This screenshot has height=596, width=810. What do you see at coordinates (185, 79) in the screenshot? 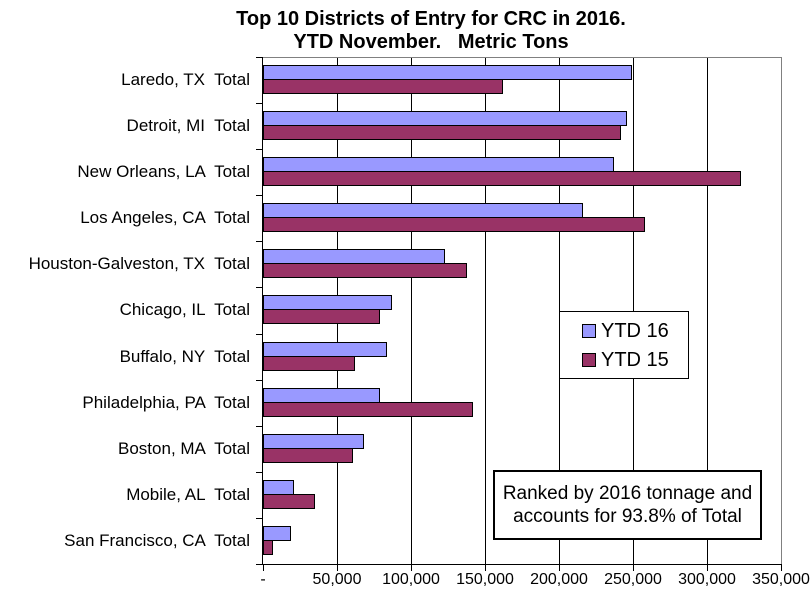
I see `category-label: Laredo, TX Total` at bounding box center [185, 79].